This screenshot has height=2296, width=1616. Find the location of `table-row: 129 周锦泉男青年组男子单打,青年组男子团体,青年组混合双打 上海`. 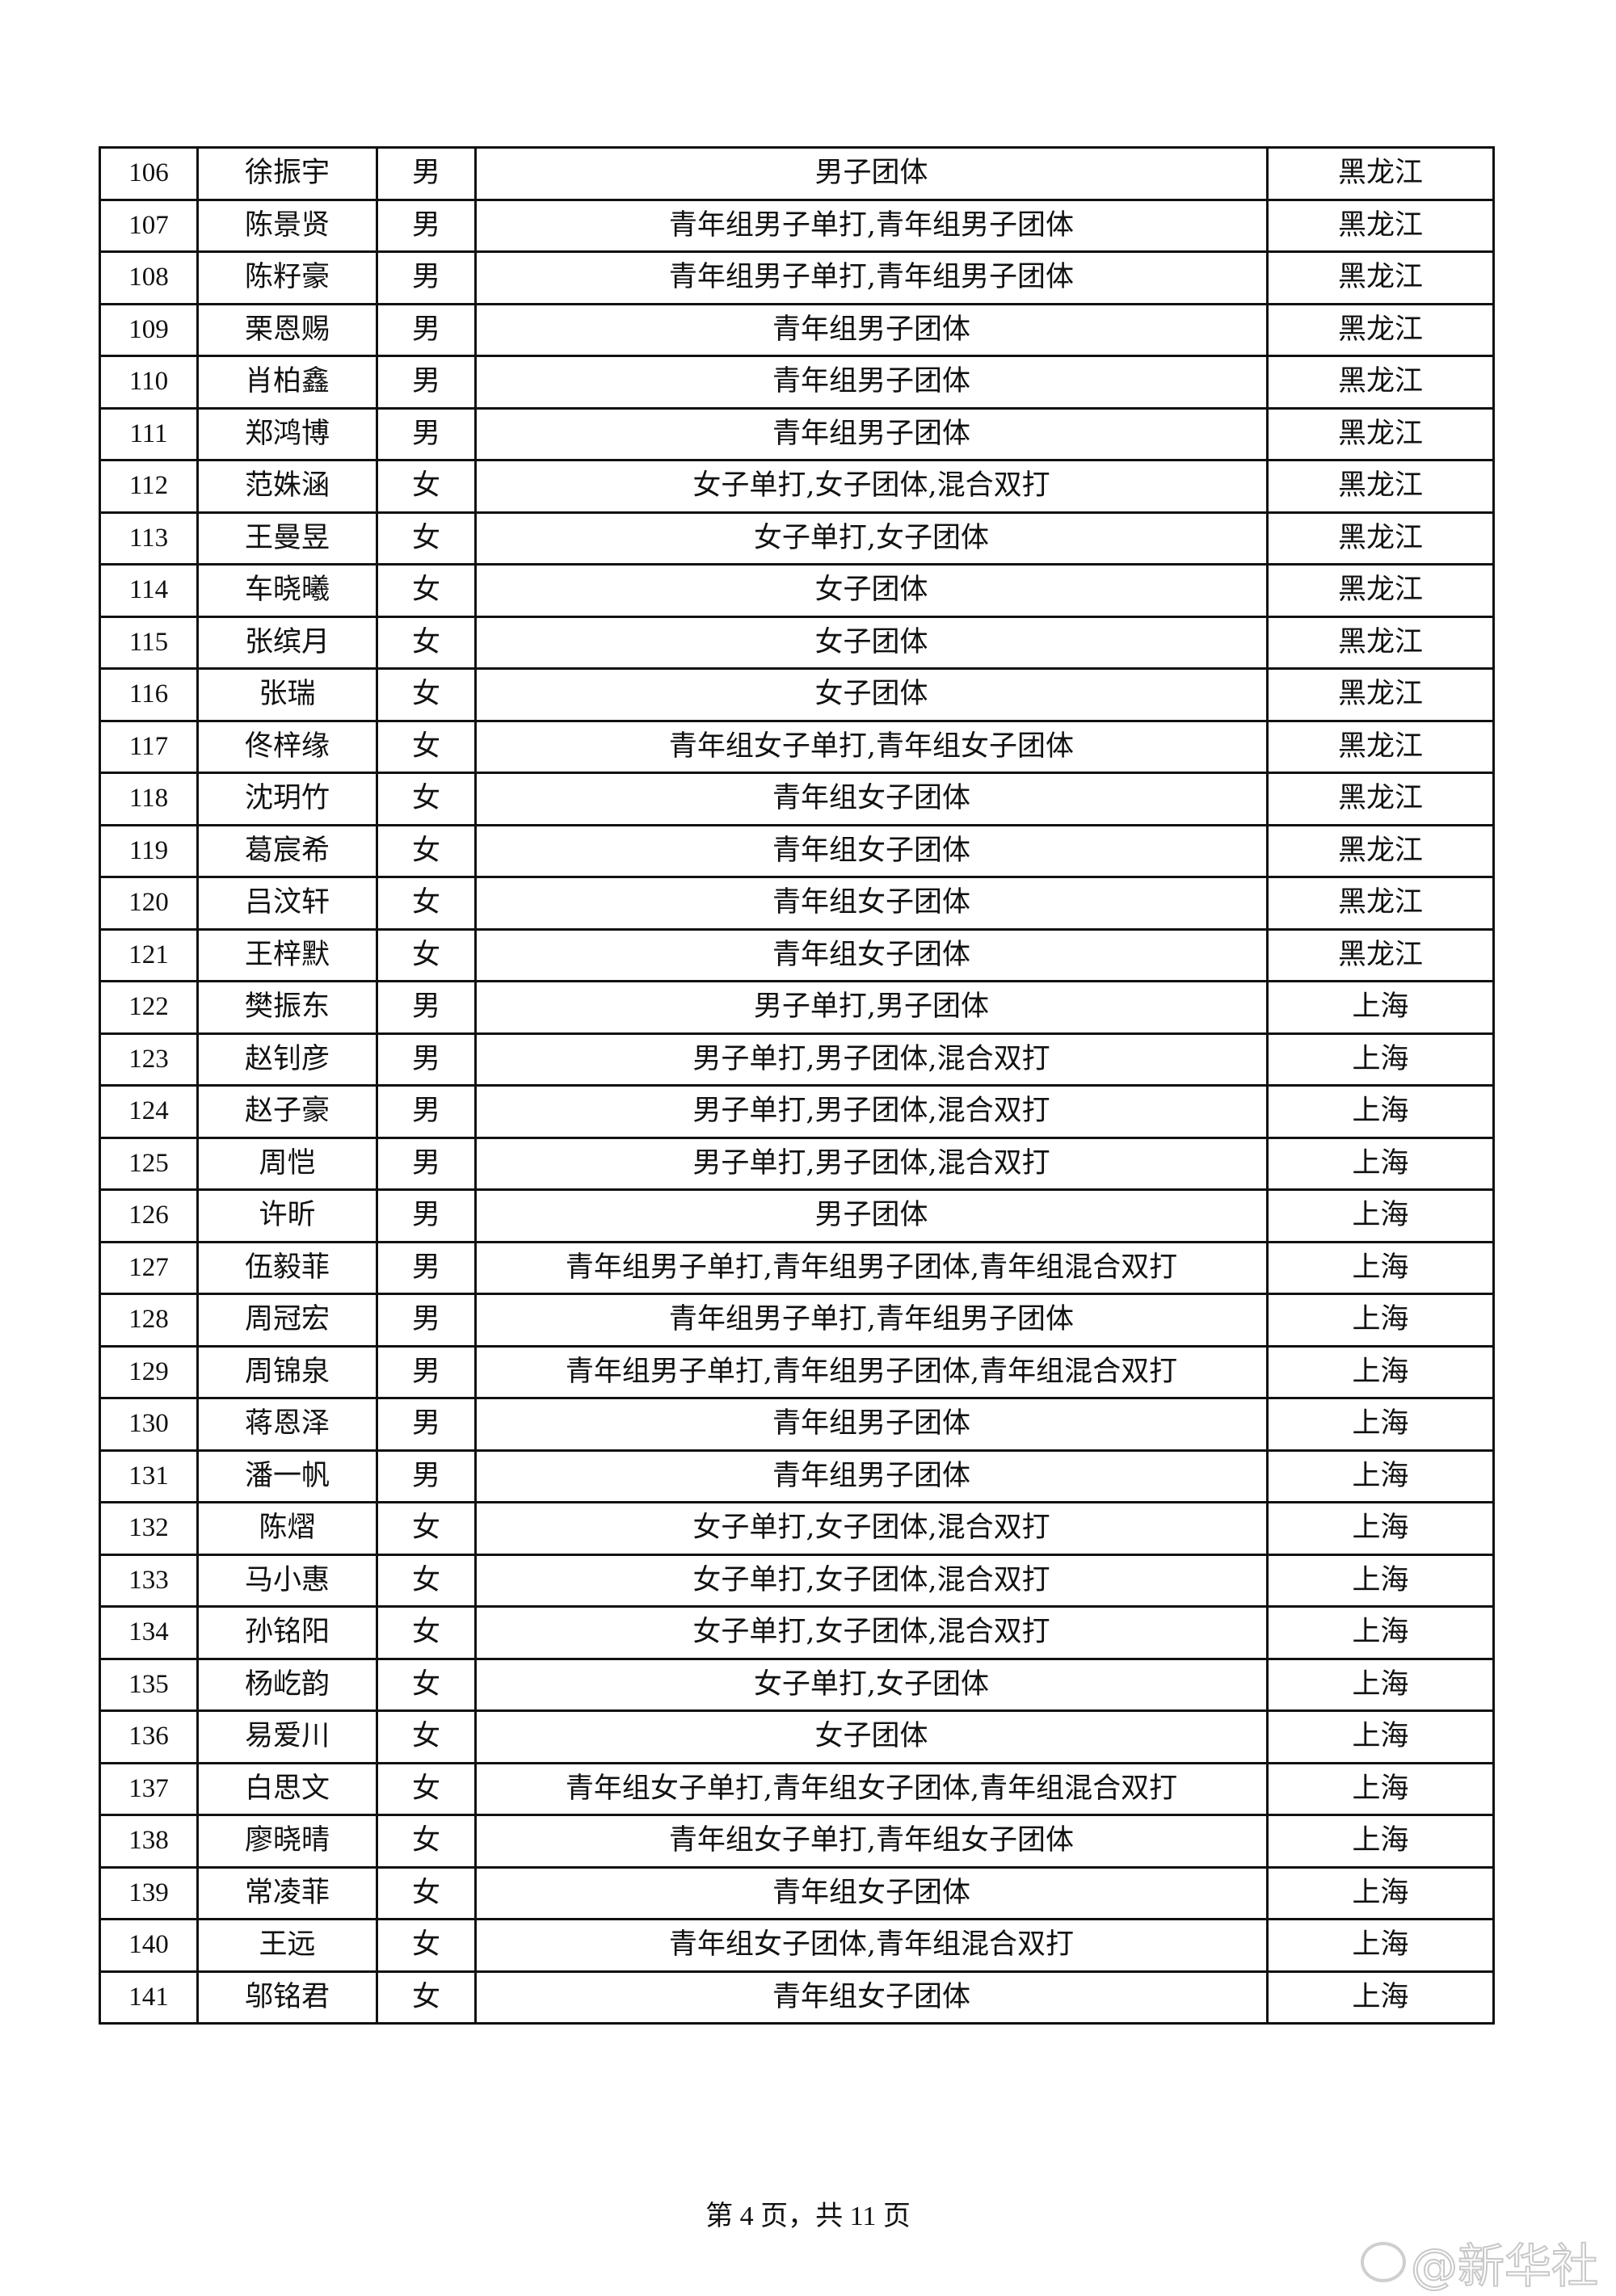

table-row: 129 周锦泉男青年组男子单打,青年组男子团体,青年组混合双打 上海 is located at coordinates (797, 1371).